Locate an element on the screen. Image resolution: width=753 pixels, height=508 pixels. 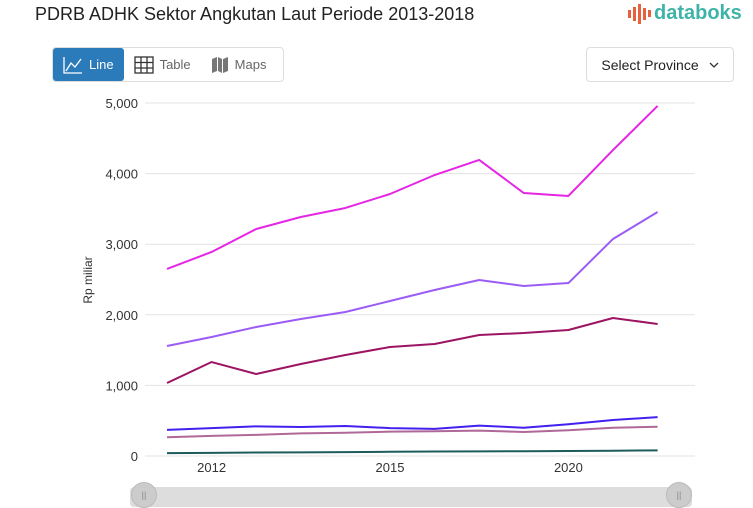
tab-maps: Maps is located at coordinates (239, 64).